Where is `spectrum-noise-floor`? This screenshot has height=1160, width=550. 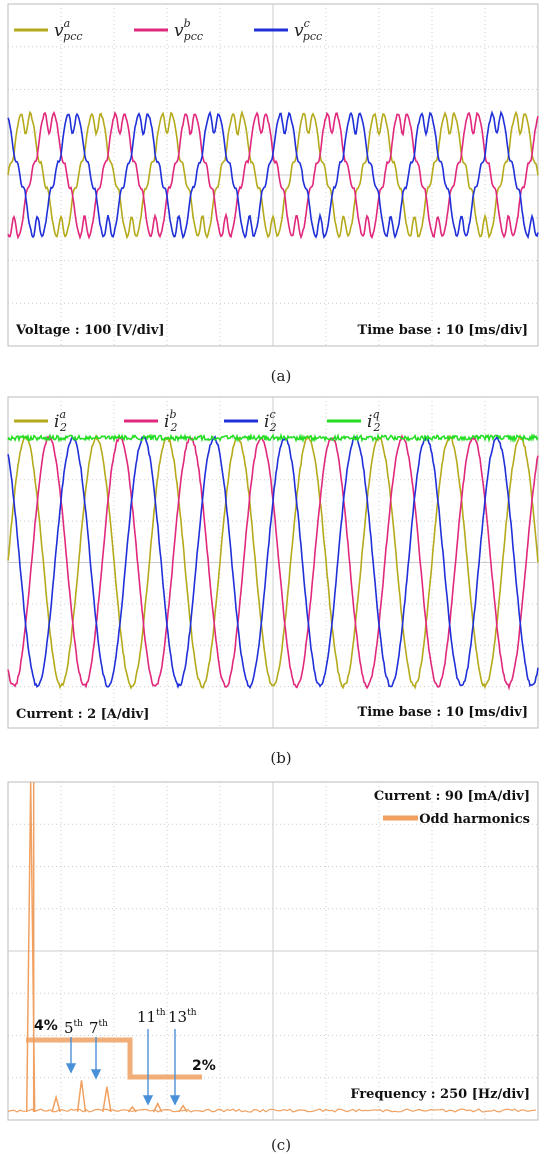
spectrum-noise-floor is located at coordinates (272, 1110).